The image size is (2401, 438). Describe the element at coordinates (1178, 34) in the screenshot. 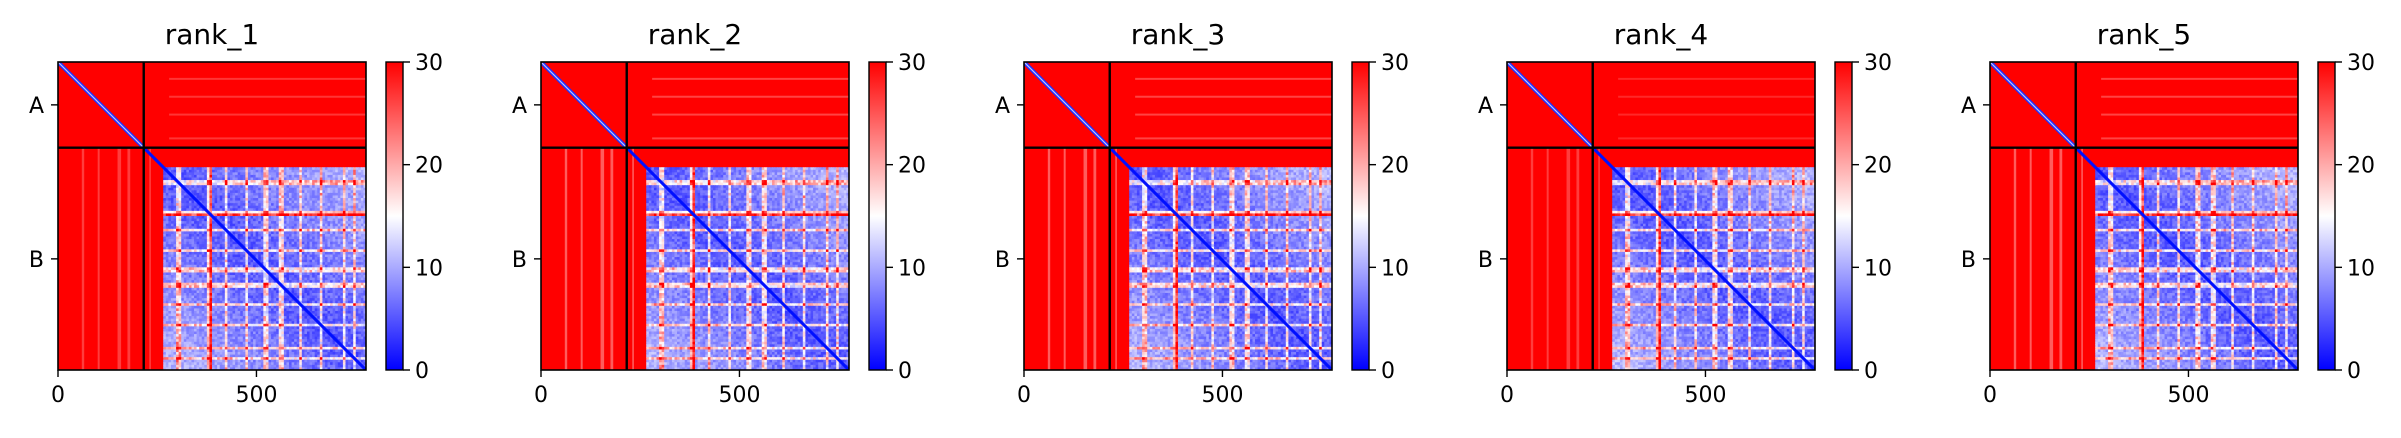

I see `panel-title: rank_3` at that location.